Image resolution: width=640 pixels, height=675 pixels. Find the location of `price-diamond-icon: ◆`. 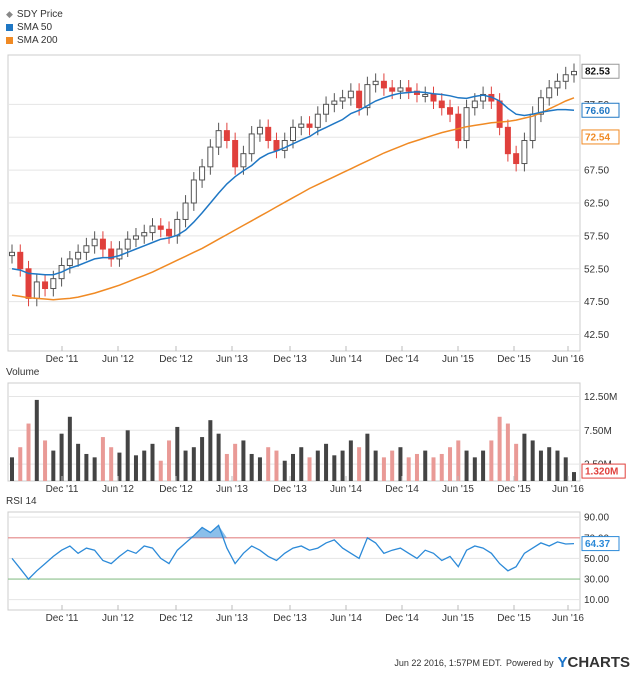

price-diamond-icon: ◆ is located at coordinates (9, 14).